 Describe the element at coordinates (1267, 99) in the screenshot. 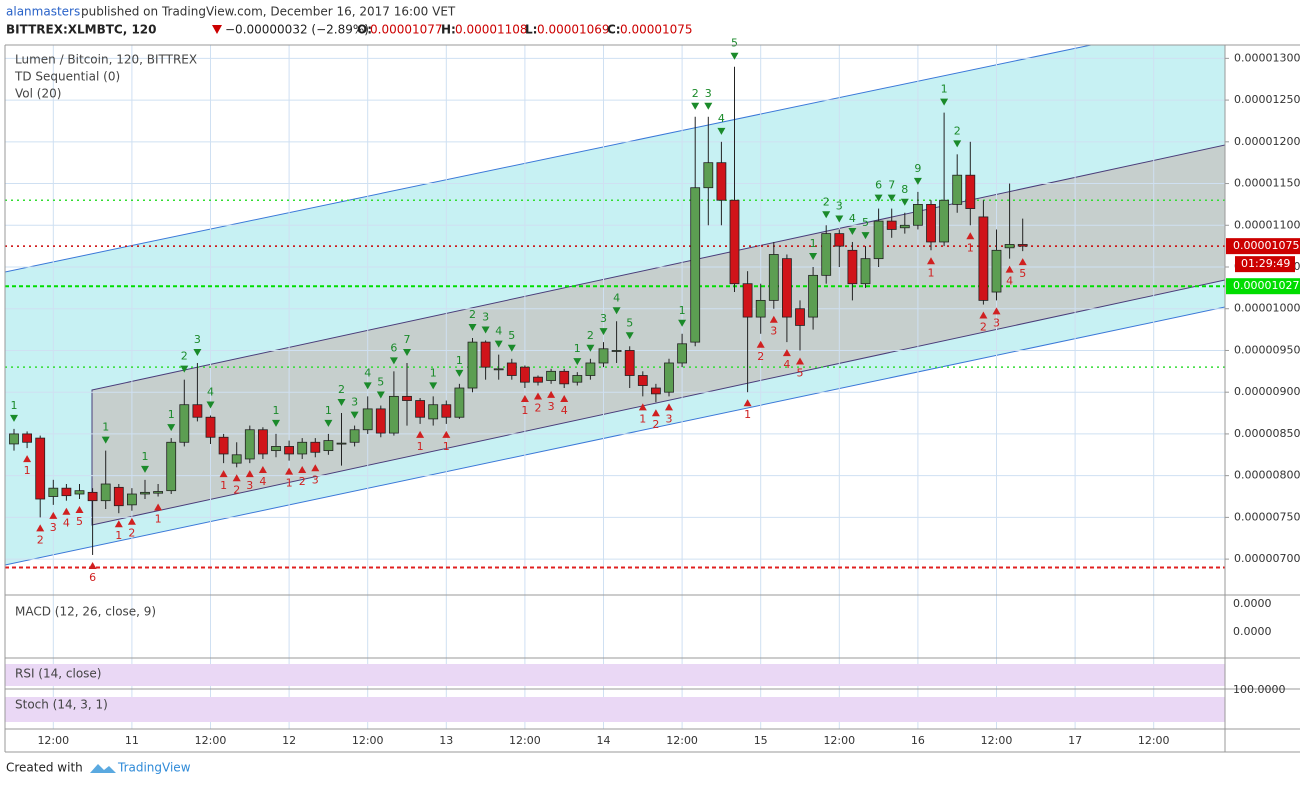

I see `y-tick-label: 0.00001250` at that location.